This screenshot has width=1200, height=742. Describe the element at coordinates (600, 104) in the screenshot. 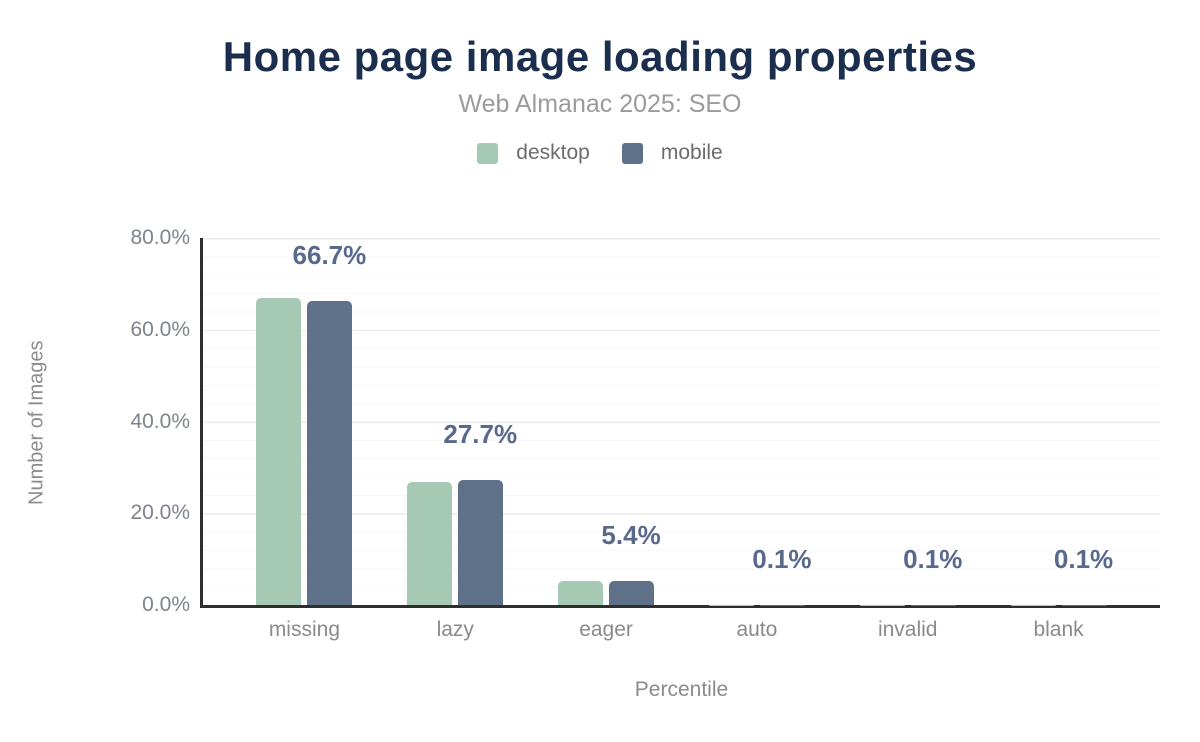

I see `chart-subtitle: Web Almanac 2025: SEO` at that location.